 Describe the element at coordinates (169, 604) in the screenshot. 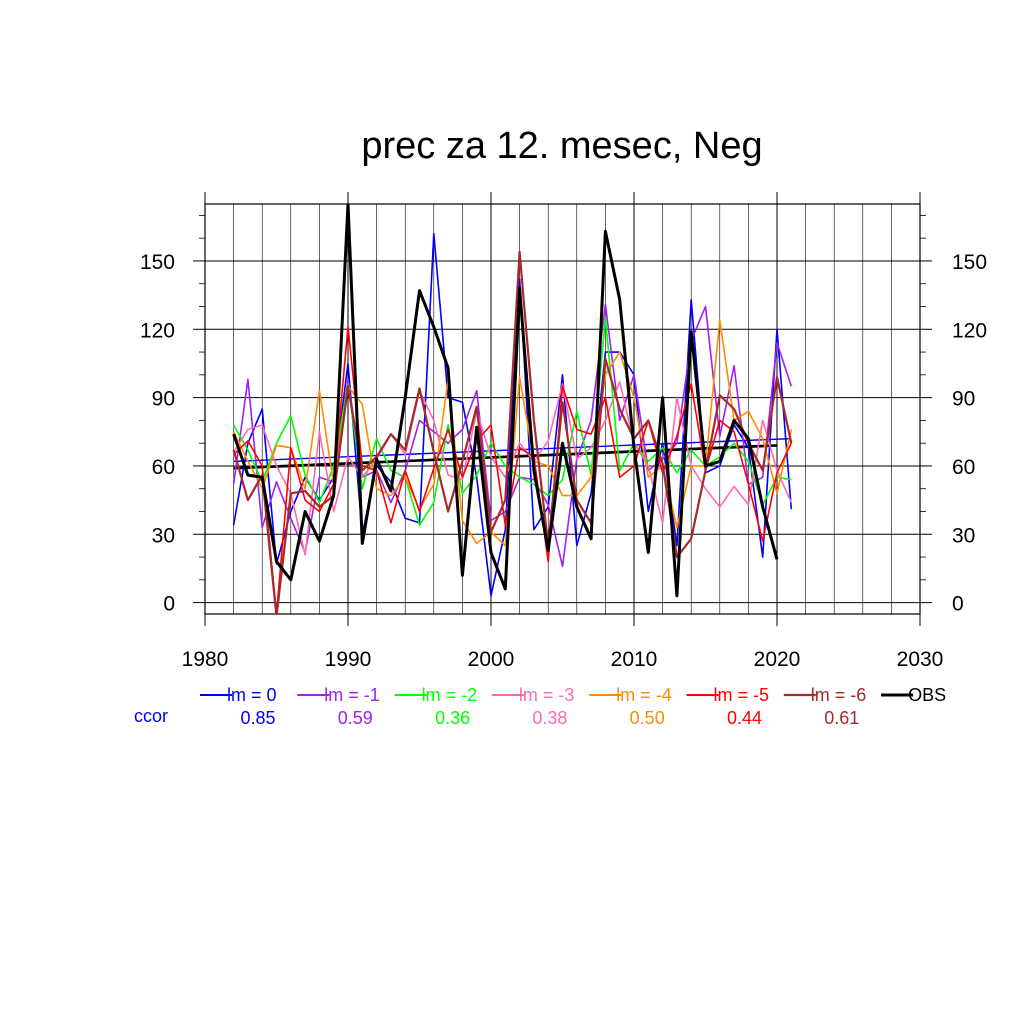

I see `y-tick-label-left: 0` at that location.